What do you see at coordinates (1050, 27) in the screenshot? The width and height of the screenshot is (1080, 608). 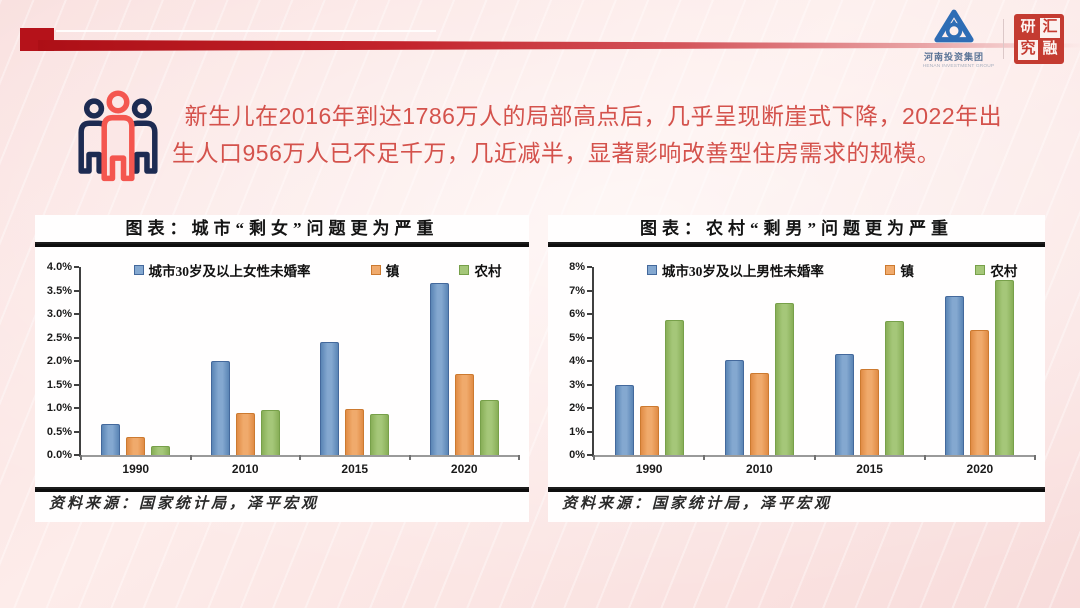 I see `seal-char: 汇` at bounding box center [1050, 27].